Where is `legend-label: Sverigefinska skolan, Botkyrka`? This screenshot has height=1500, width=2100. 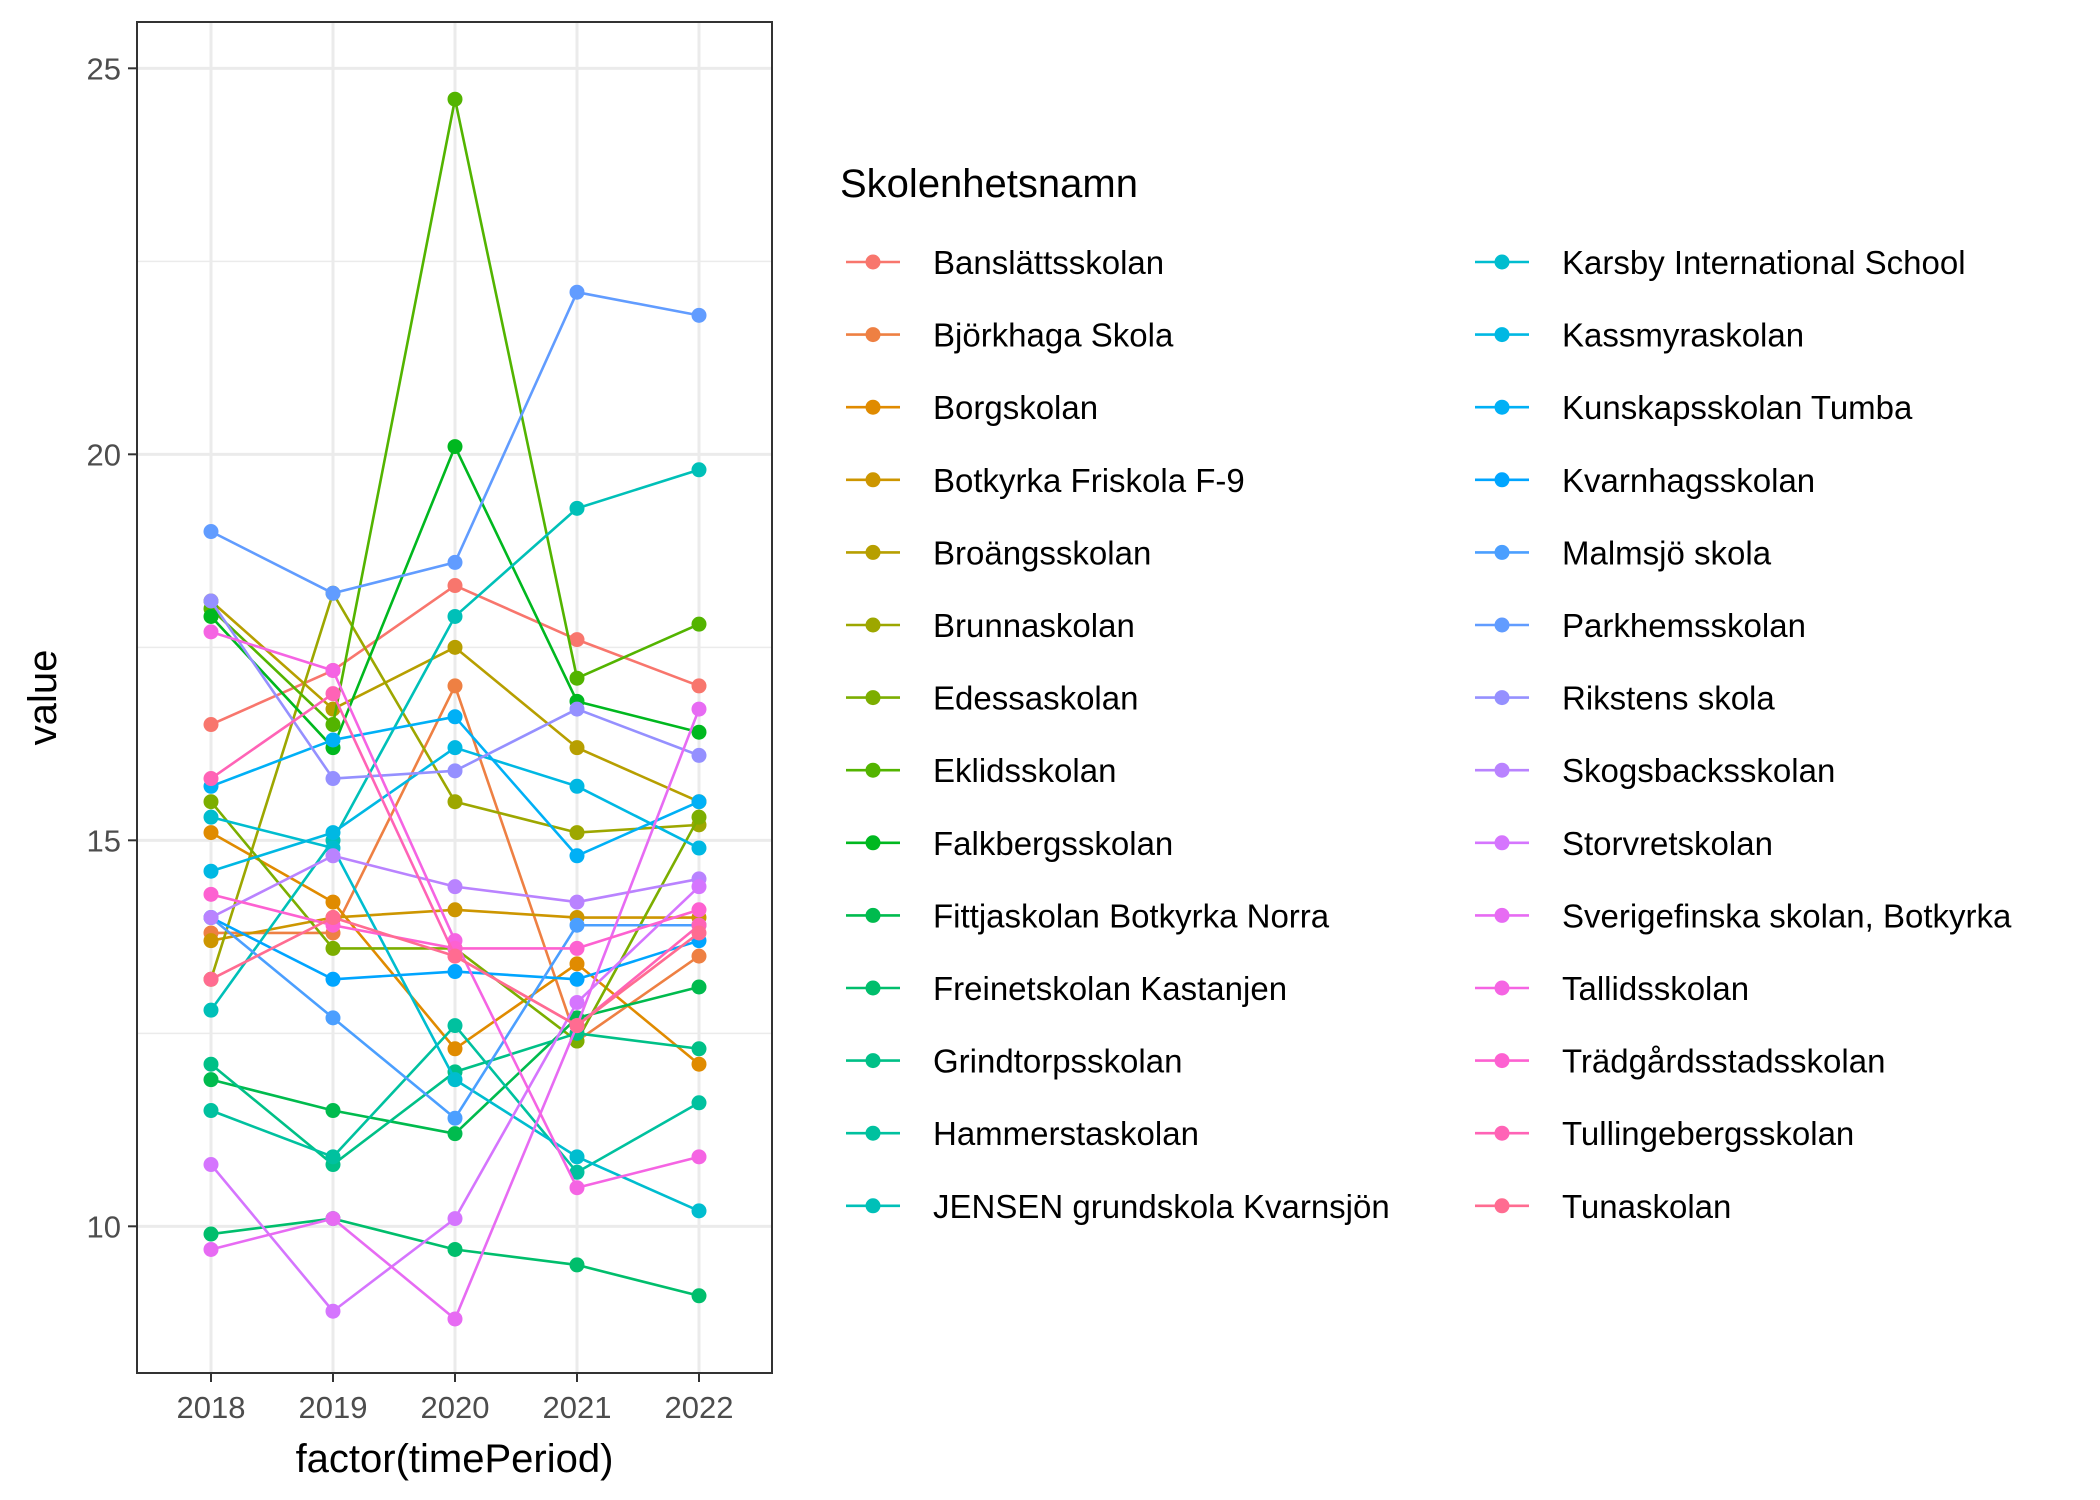 legend-label: Sverigefinska skolan, Botkyrka is located at coordinates (1787, 915).